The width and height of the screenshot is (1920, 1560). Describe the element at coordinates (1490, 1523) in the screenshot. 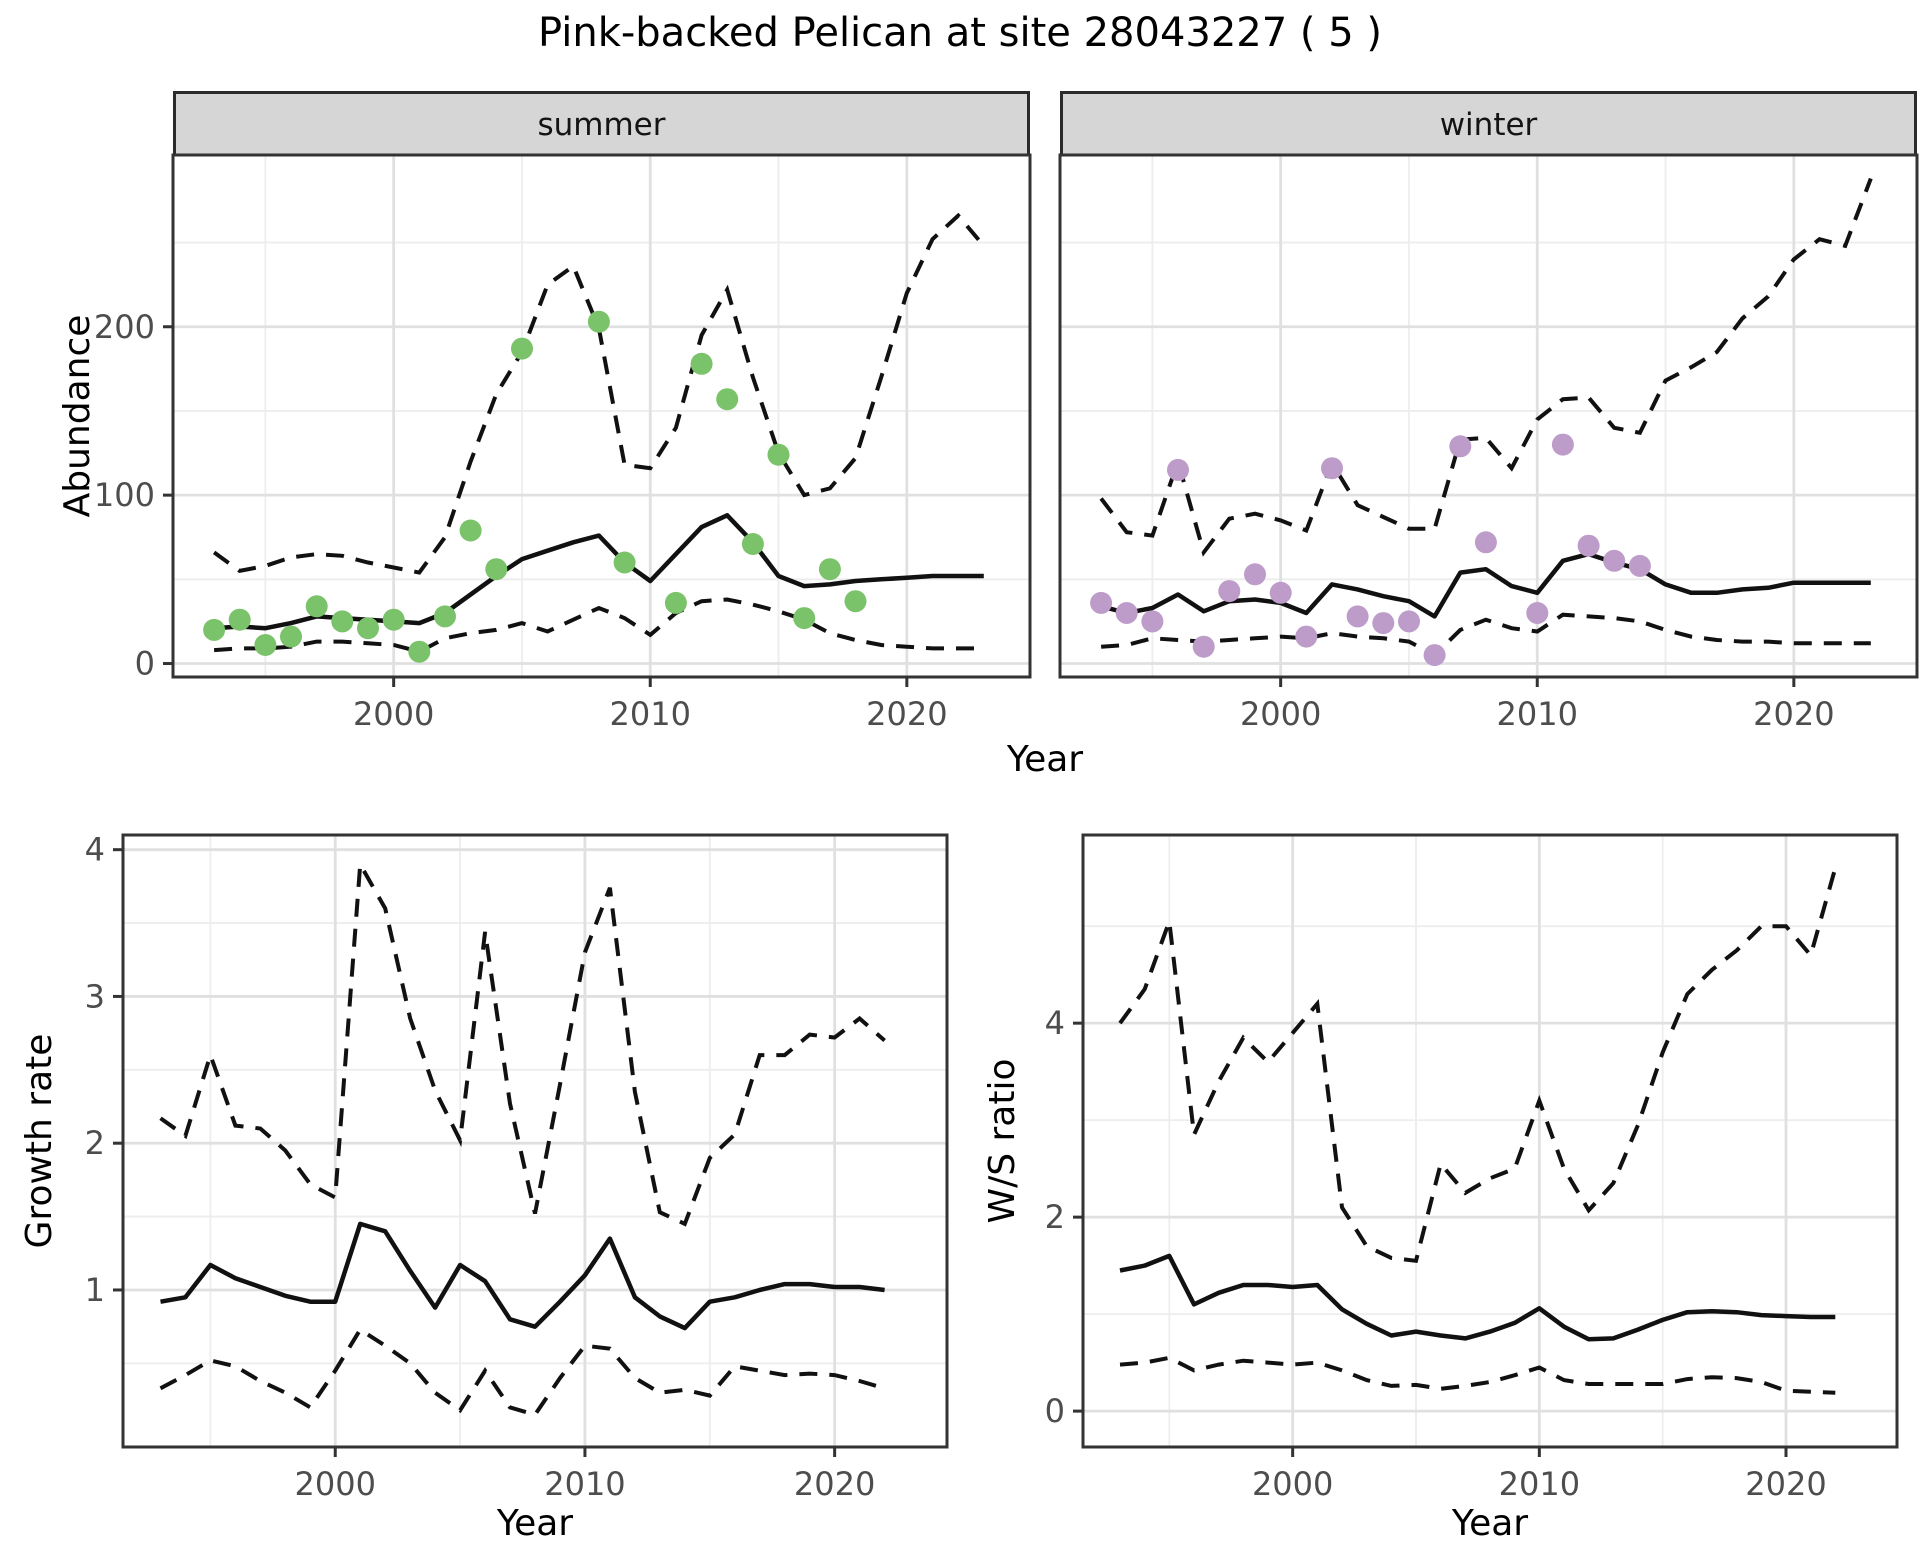

I see `x-axis-title-year-ws: Year` at that location.